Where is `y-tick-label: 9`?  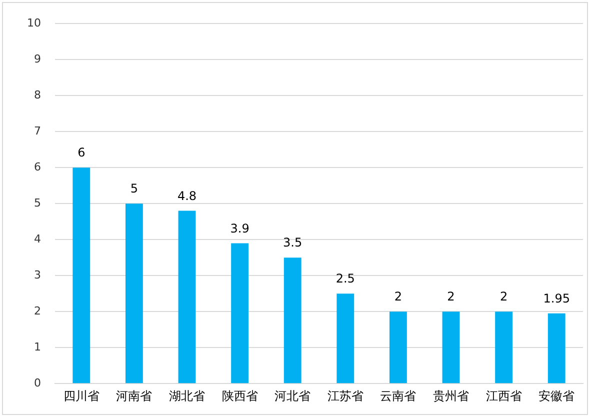
y-tick-label: 9 is located at coordinates (37, 59).